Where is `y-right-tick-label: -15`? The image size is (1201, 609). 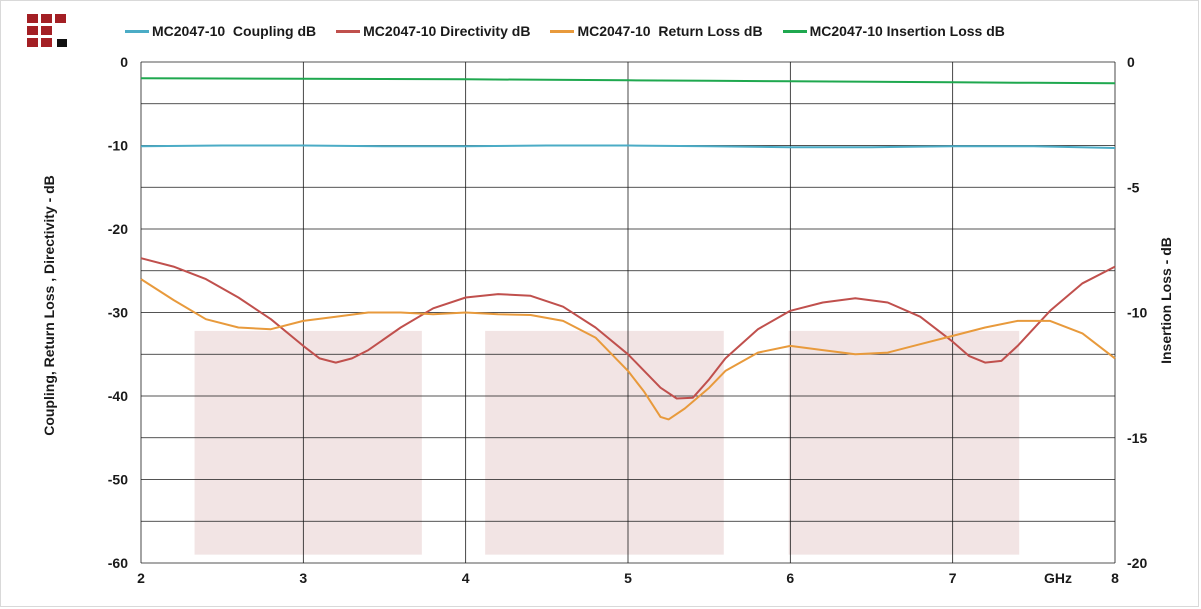 y-right-tick-label: -15 is located at coordinates (1137, 438).